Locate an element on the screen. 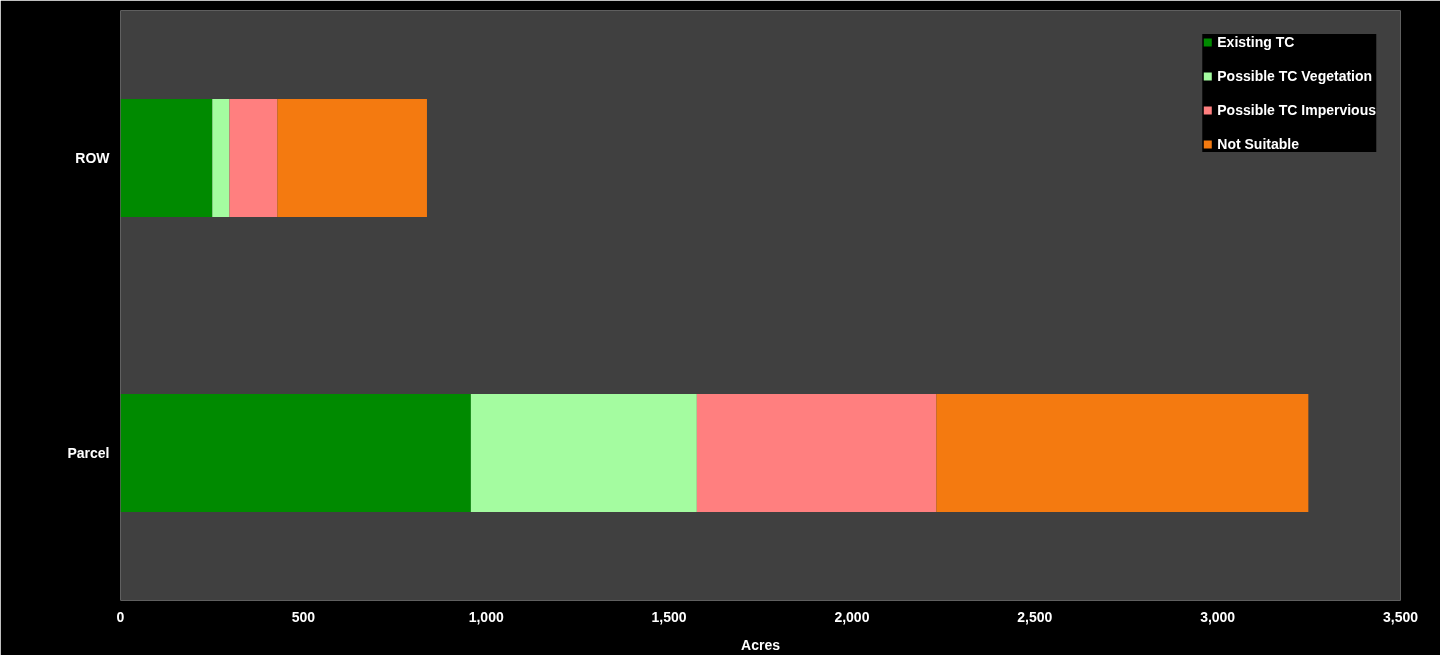  legend-label: Existing TC is located at coordinates (1256, 42).